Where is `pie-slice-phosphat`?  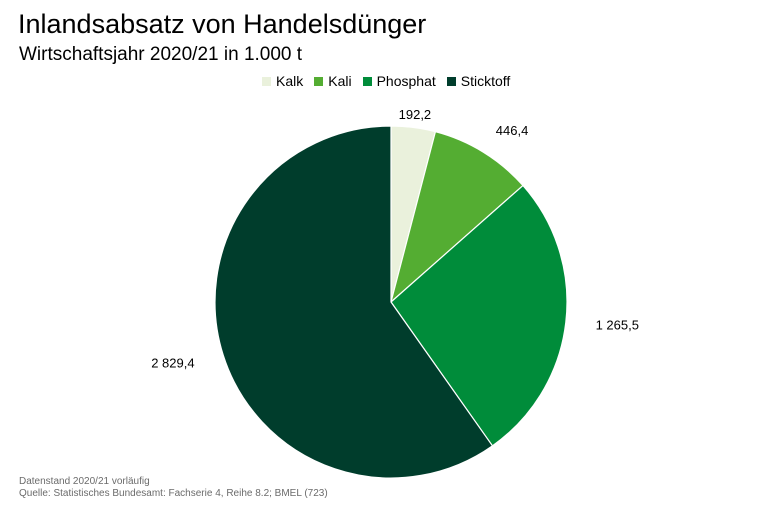 pie-slice-phosphat is located at coordinates (479, 315).